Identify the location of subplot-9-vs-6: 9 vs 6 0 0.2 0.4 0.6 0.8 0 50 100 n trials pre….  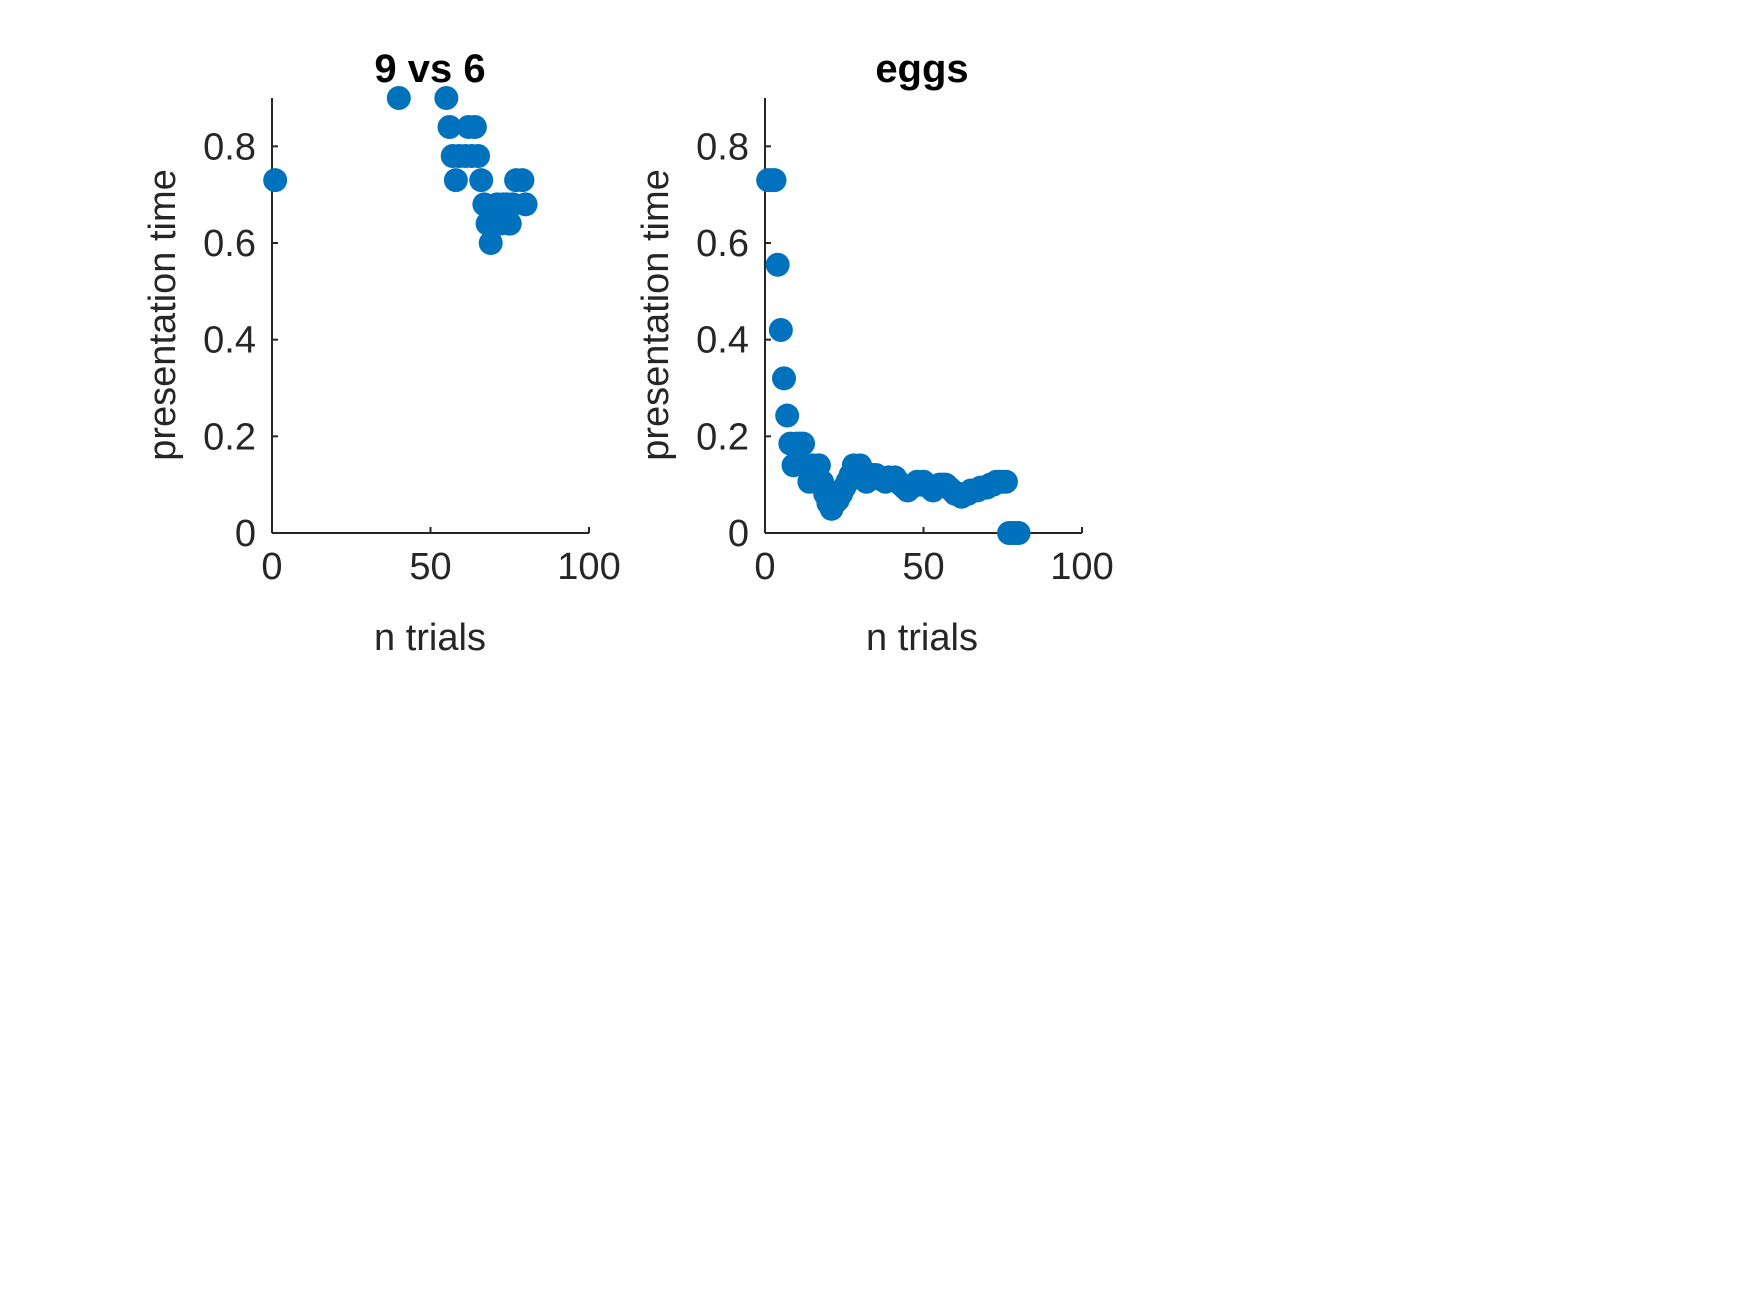
(381, 353).